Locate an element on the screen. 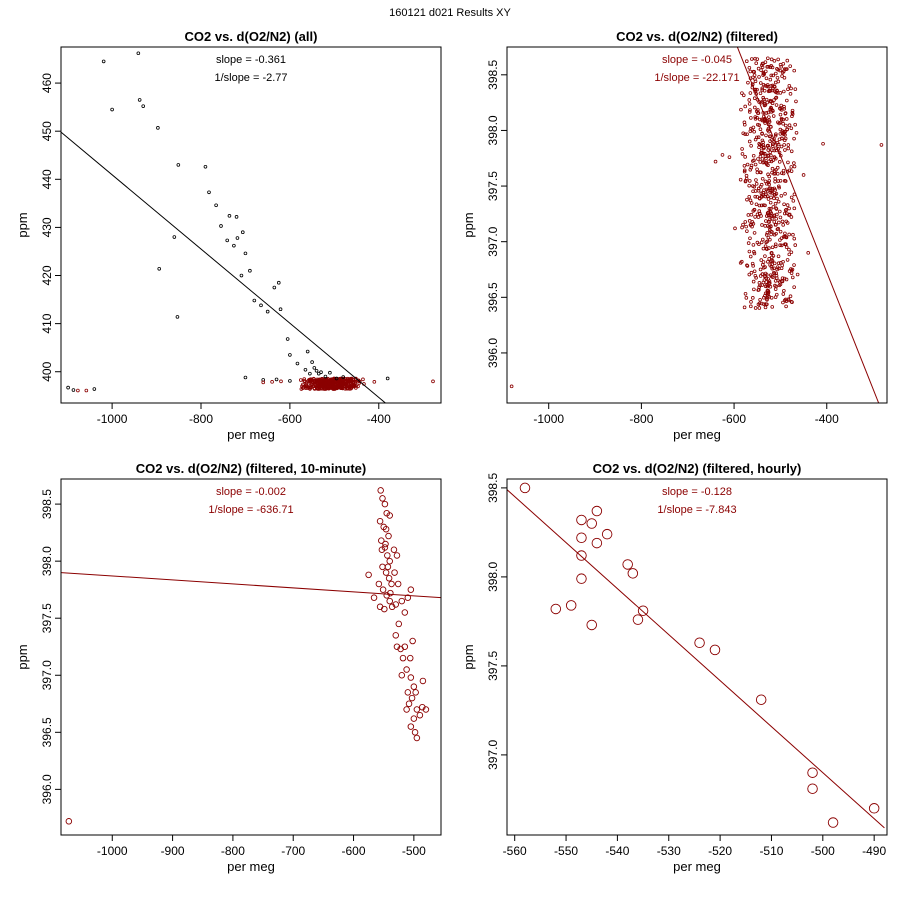 The height and width of the screenshot is (900, 900). y-tick-label: 398.0 is located at coordinates (493, 130).